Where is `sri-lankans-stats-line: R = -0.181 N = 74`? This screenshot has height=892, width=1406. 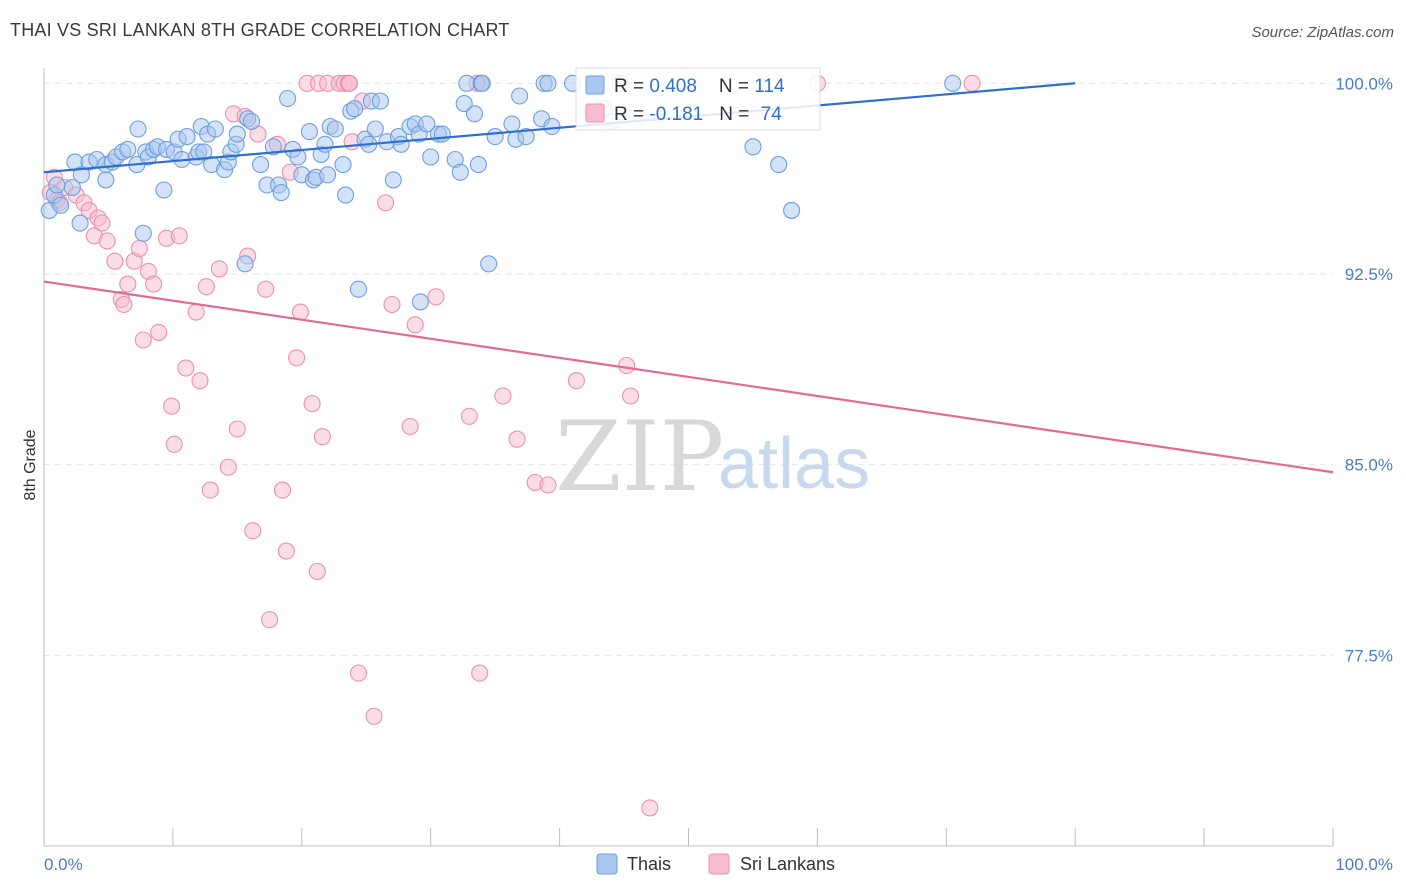 sri-lankans-stats-line: R = -0.181 N = 74 is located at coordinates (698, 114).